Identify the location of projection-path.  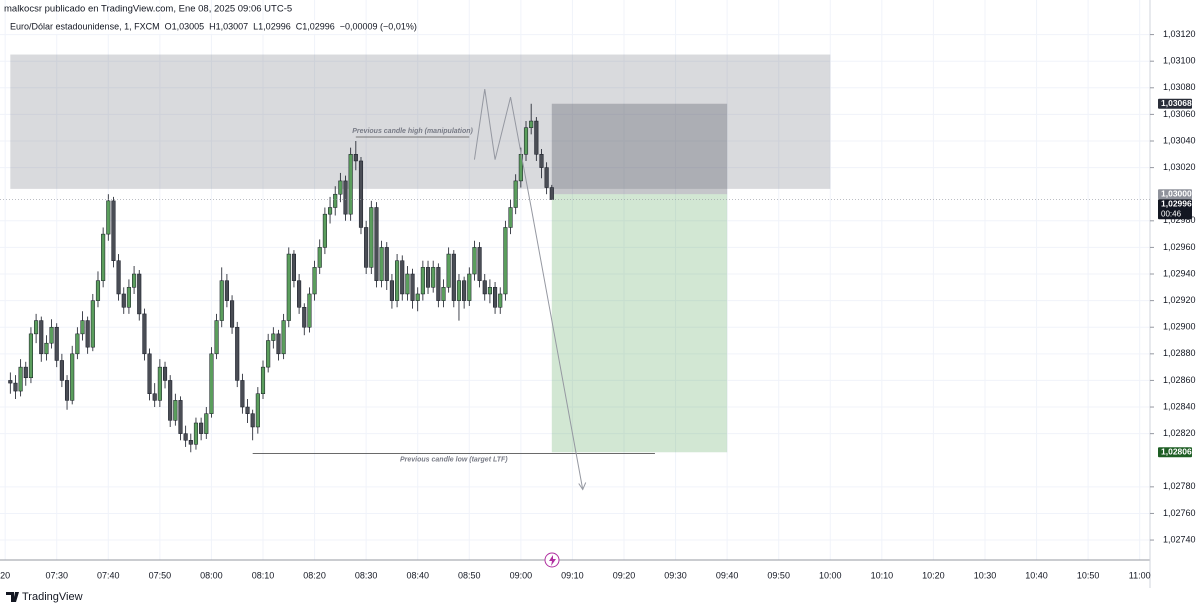
(528, 289).